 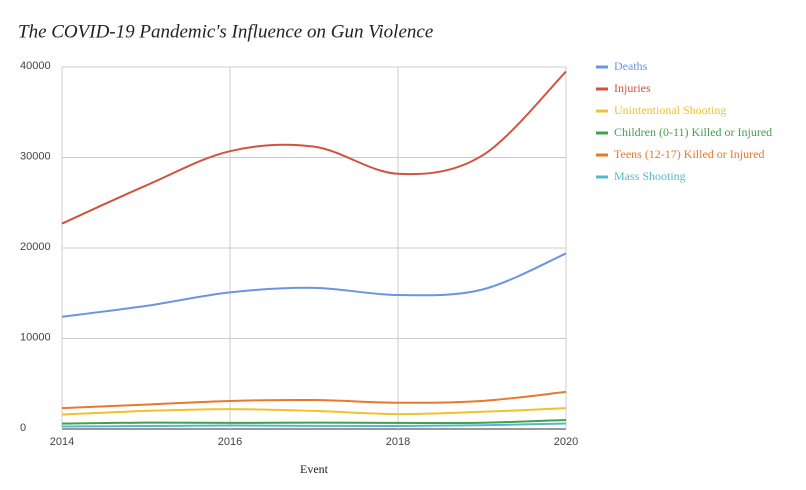 I want to click on legend-label: Unintentional Shooting, so click(x=670, y=110).